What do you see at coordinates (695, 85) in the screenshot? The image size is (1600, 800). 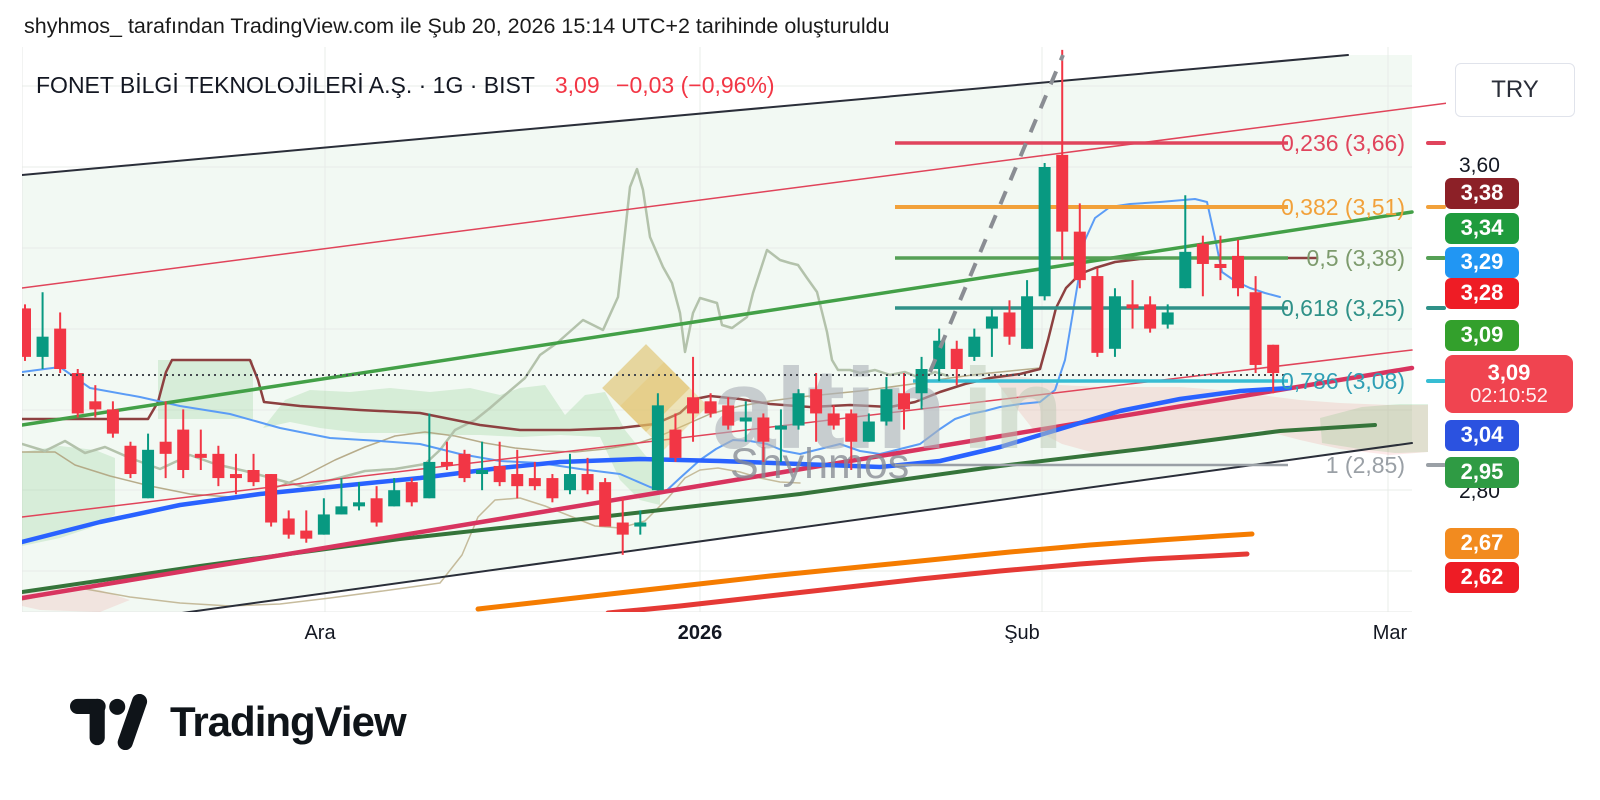 I see `price-change: −0,03 (−0,96%)` at bounding box center [695, 85].